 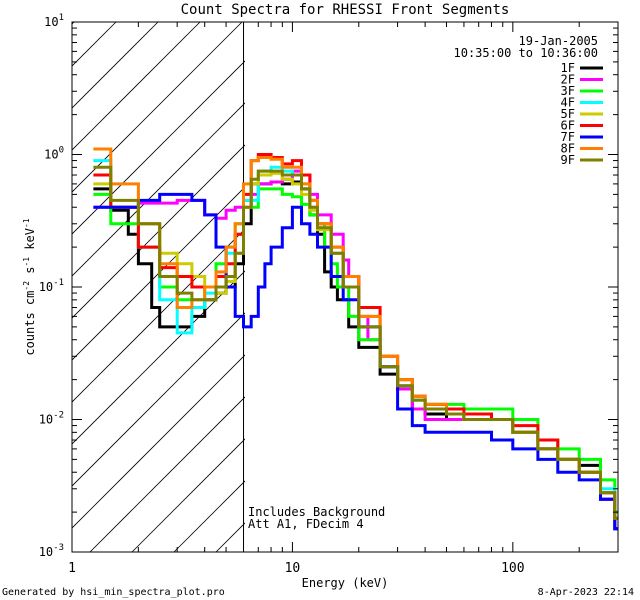 I want to click on footer-generator: Generated by hsi_min_spectra_plot.pro, so click(x=113, y=592).